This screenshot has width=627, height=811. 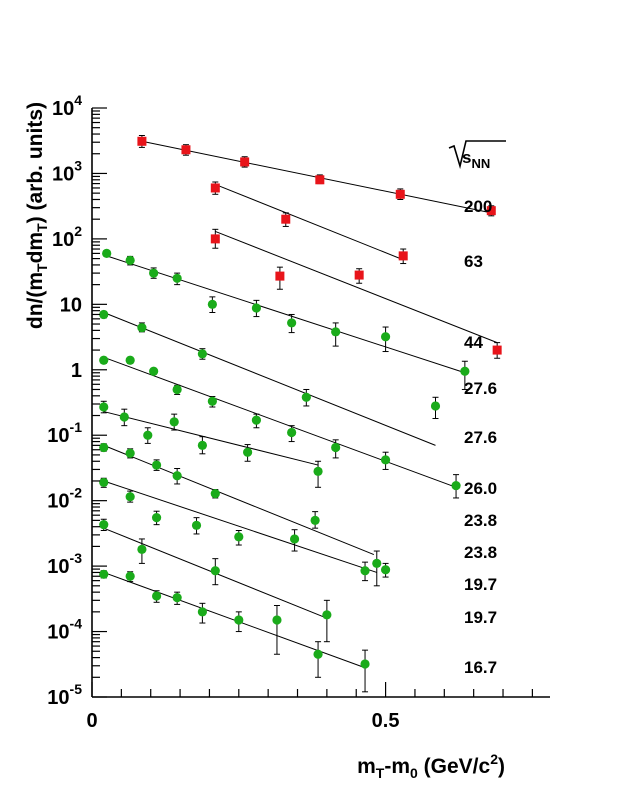 I want to click on energy-label: 200, so click(x=478, y=206).